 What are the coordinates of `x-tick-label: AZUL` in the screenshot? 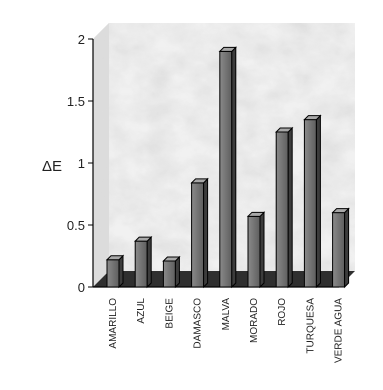 It's located at (141, 311).